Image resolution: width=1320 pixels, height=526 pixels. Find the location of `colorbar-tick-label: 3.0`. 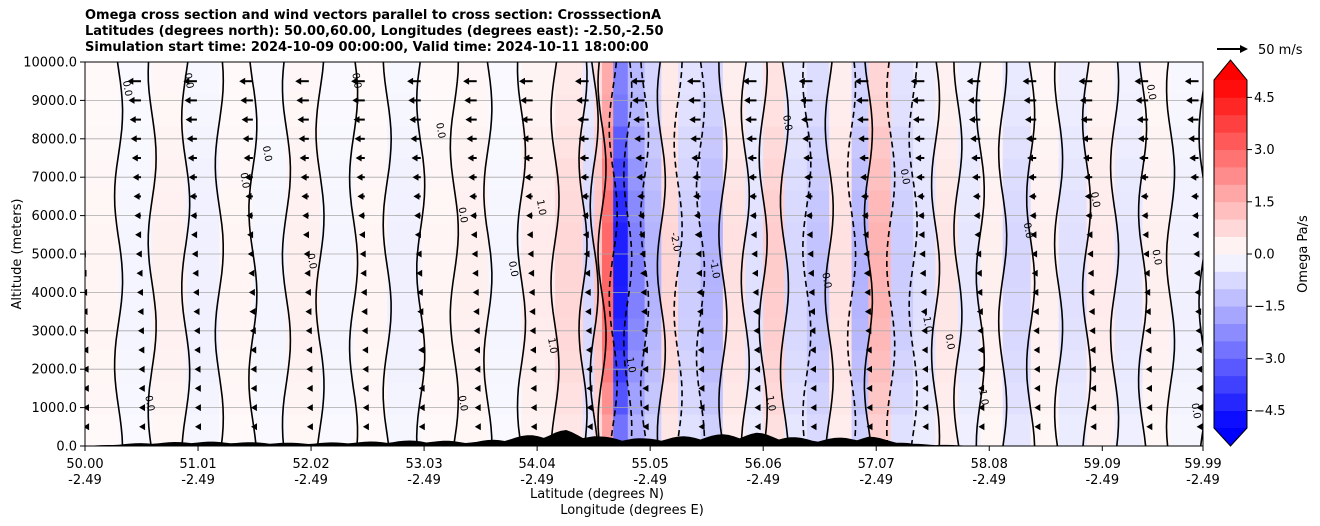

colorbar-tick-label: 3.0 is located at coordinates (1264, 150).